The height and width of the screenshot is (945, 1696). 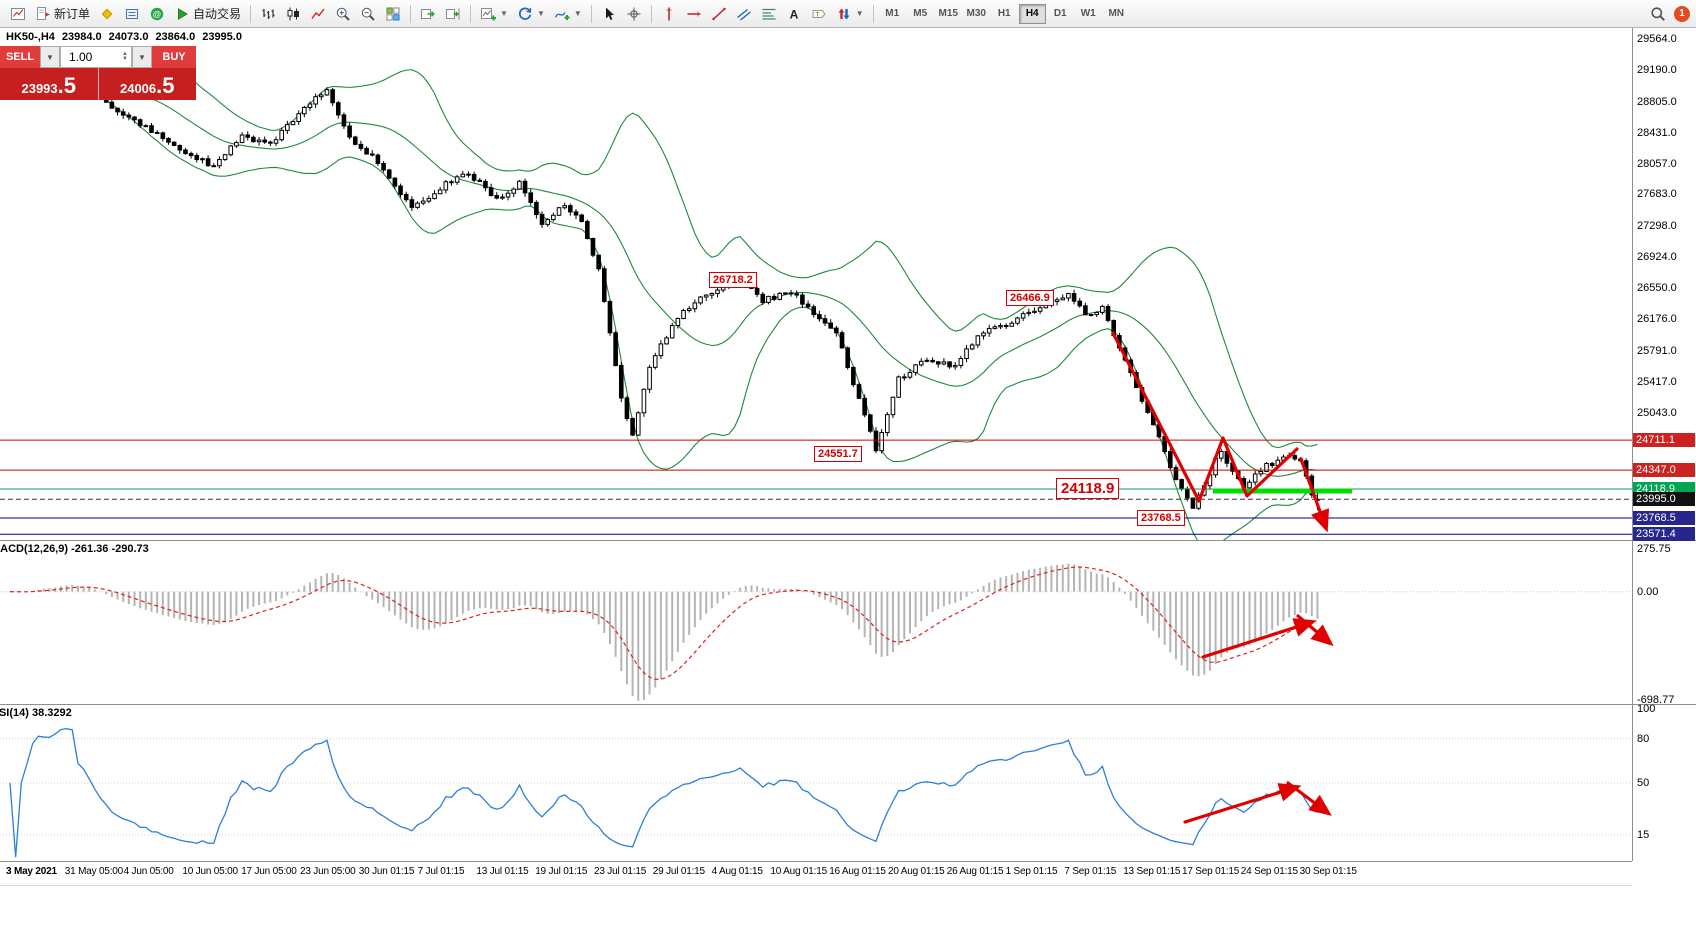 What do you see at coordinates (620, 871) in the screenshot?
I see `time-axis-label: 23 Jul 01:15` at bounding box center [620, 871].